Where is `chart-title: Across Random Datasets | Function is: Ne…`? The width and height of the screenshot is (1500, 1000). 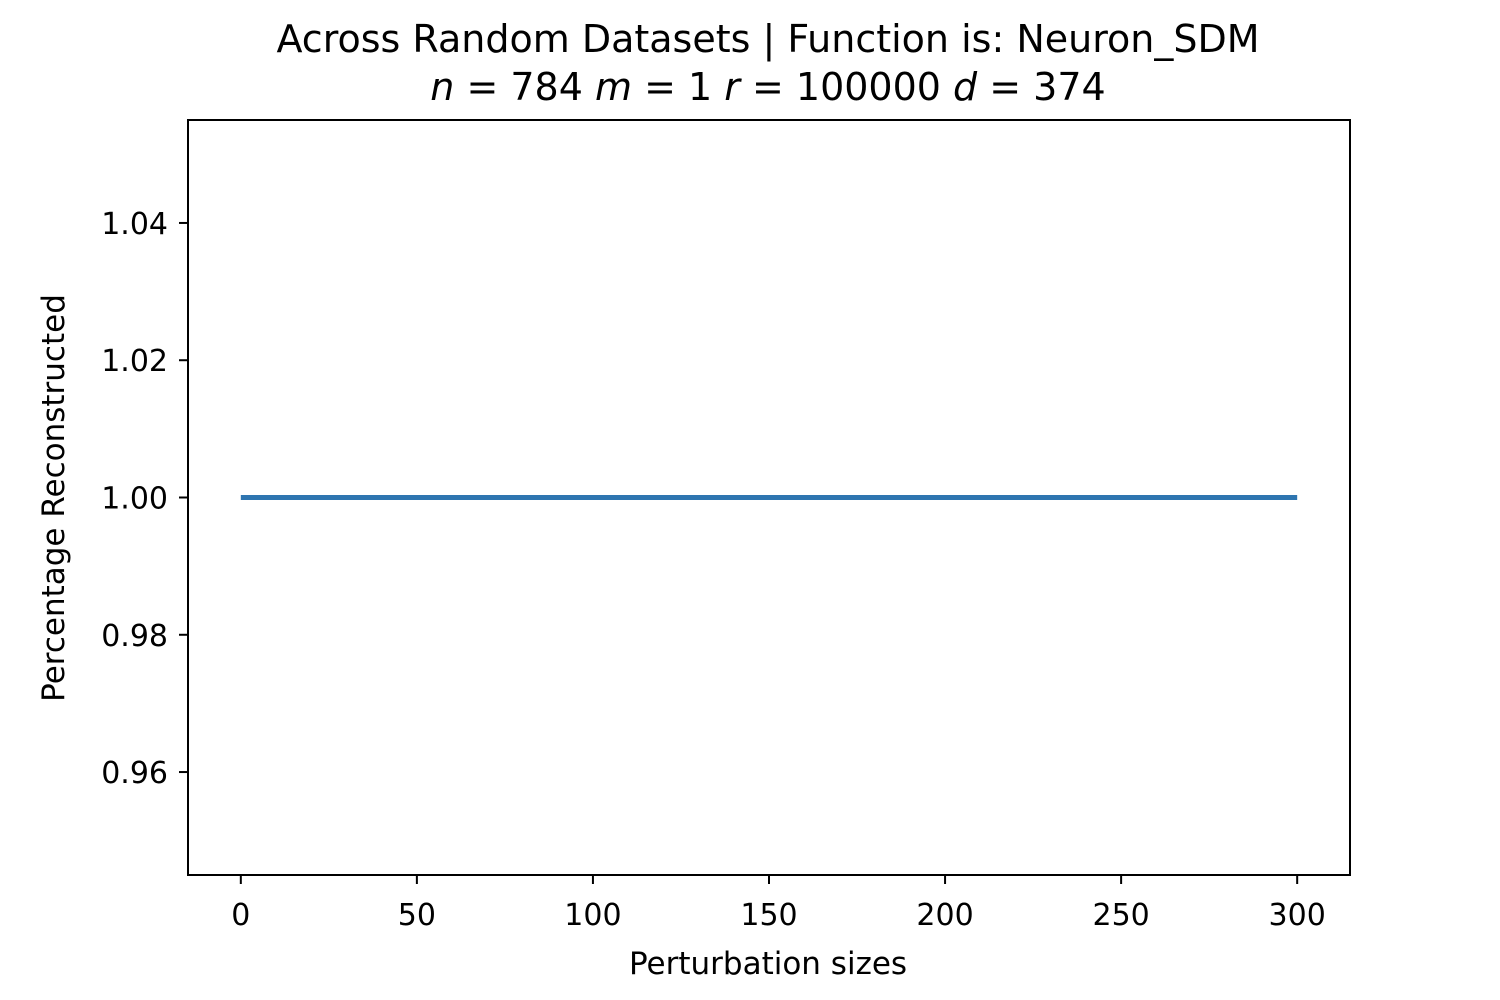 chart-title: Across Random Datasets | Function is: Ne… is located at coordinates (767, 39).